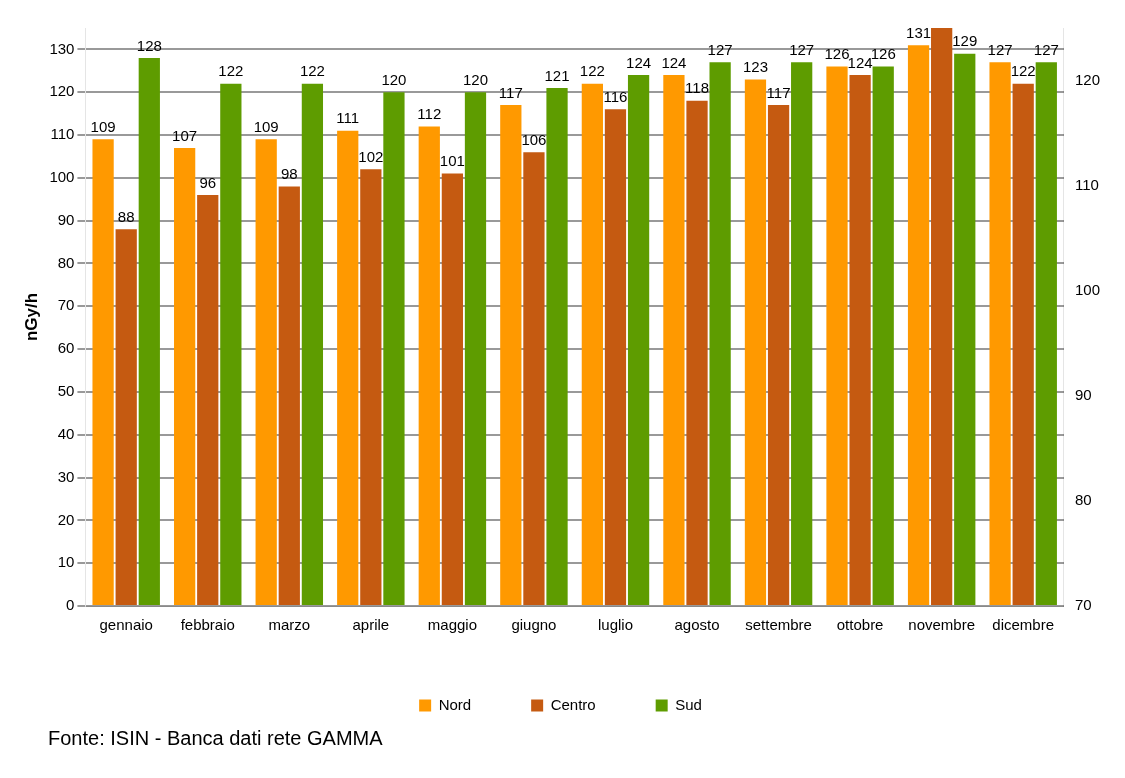 Image resolution: width=1125 pixels, height=778 pixels. What do you see at coordinates (1083, 394) in the screenshot?
I see `y2-tick-label: 90` at bounding box center [1083, 394].